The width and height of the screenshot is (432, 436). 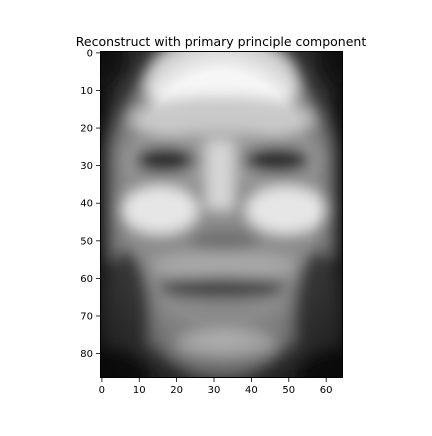 I want to click on x-tick-label: 50, so click(x=288, y=390).